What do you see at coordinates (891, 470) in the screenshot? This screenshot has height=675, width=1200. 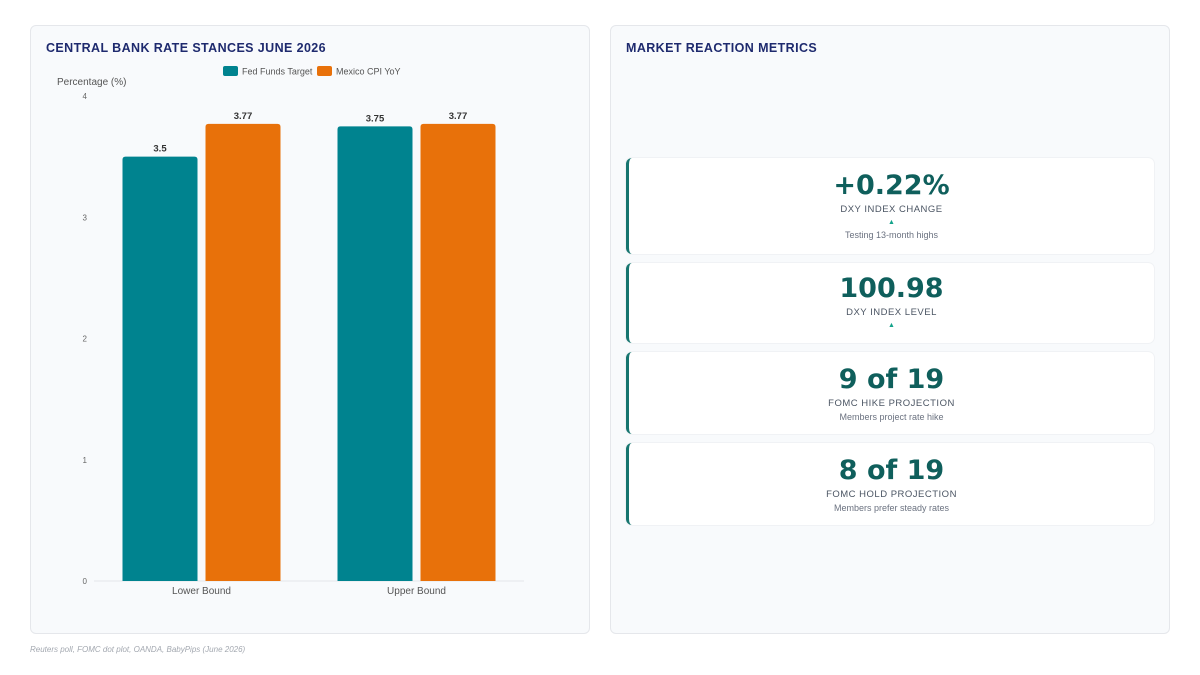 I see `metric-value: 8 of 19` at bounding box center [891, 470].